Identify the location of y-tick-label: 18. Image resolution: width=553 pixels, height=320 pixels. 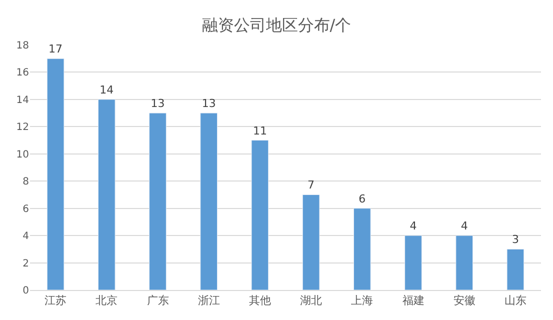
(22, 46).